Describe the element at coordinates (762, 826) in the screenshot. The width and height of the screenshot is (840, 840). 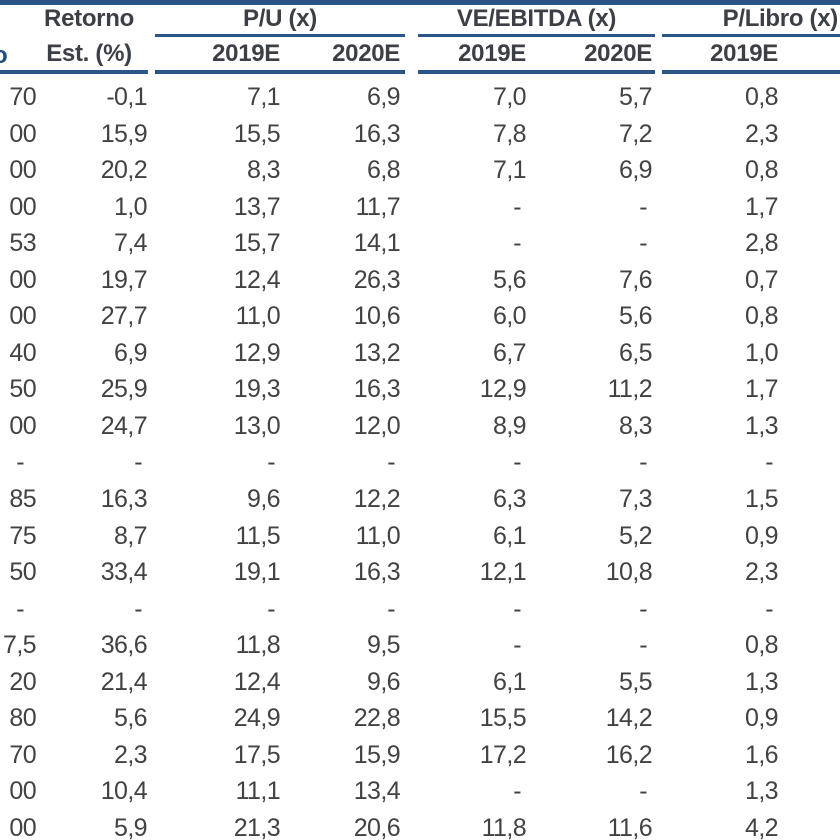
I see `table-cell: 4,2` at that location.